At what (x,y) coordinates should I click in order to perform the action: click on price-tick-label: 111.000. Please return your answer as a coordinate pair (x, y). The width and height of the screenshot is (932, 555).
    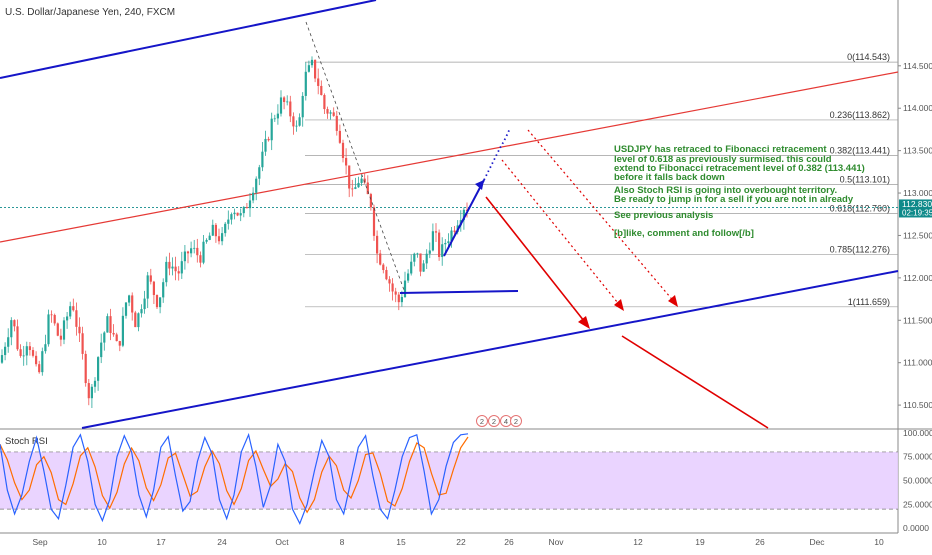
    Looking at the image, I should click on (917, 363).